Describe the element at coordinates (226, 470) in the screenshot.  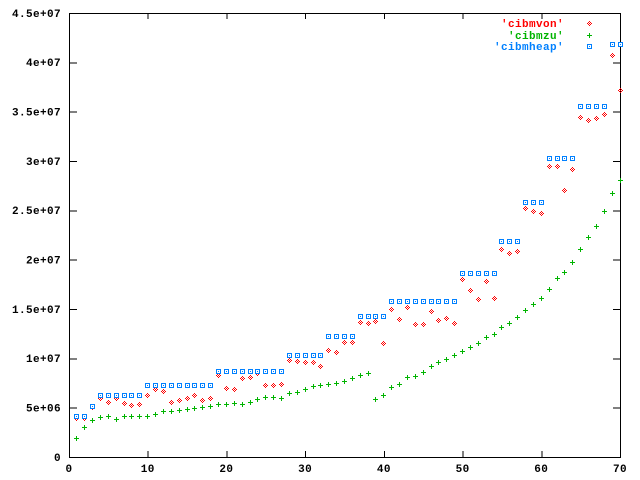
I see `svg-text: 20` at that location.